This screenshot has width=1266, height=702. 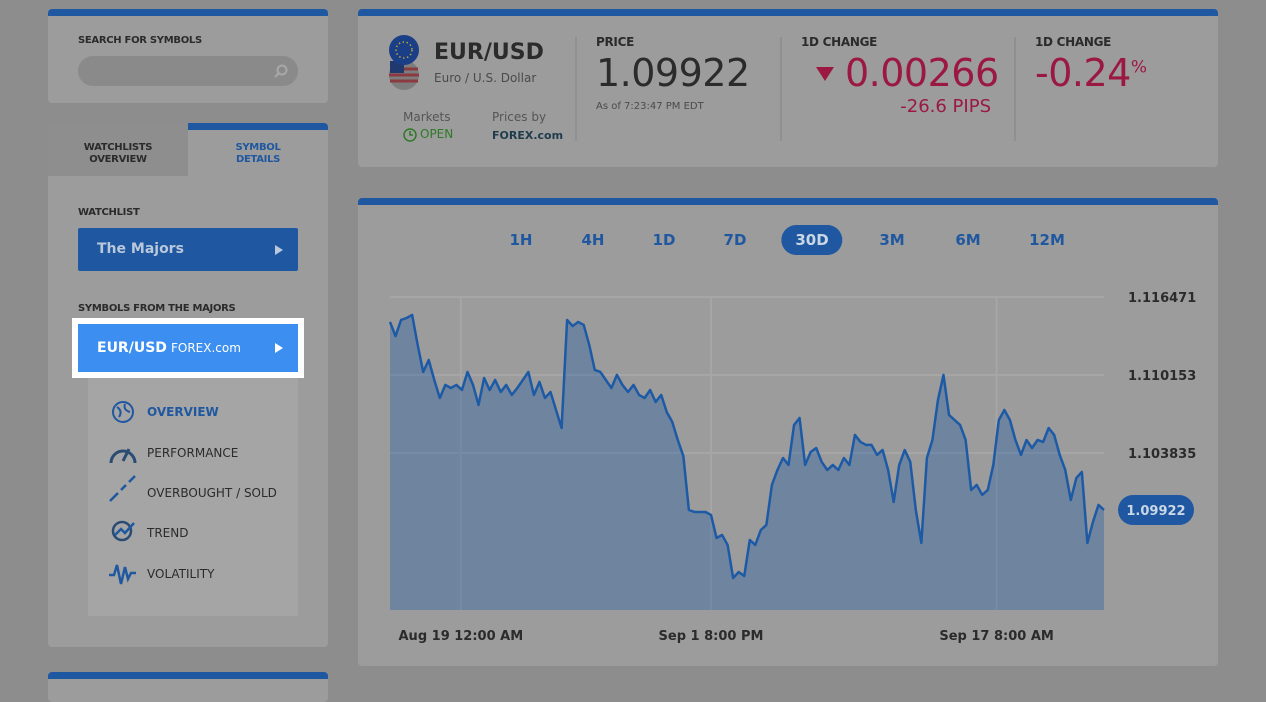 I want to click on current-value-badge, so click(x=1156, y=509).